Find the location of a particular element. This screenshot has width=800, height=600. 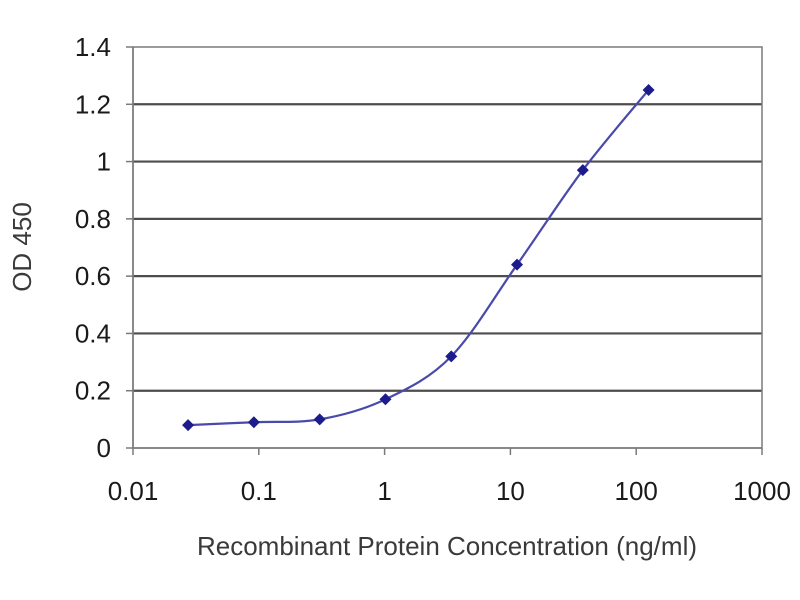

y-tick-label: 0 is located at coordinates (104, 448).